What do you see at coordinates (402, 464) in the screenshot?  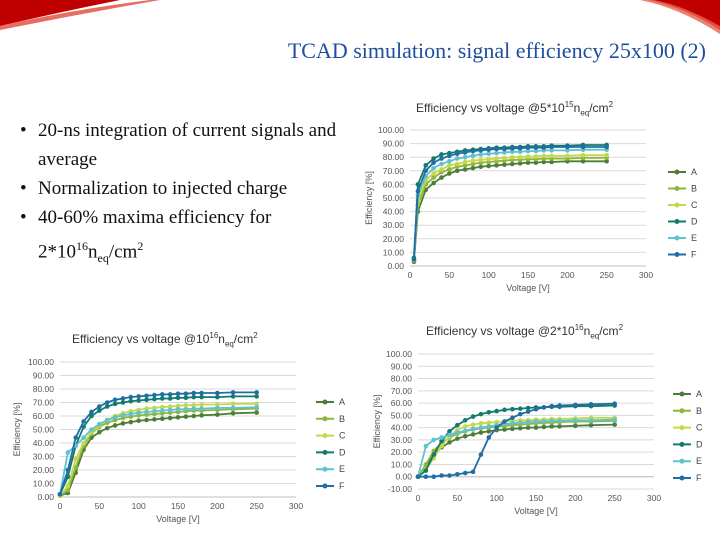 I see `y-tick-label: 10.00` at bounding box center [402, 464].